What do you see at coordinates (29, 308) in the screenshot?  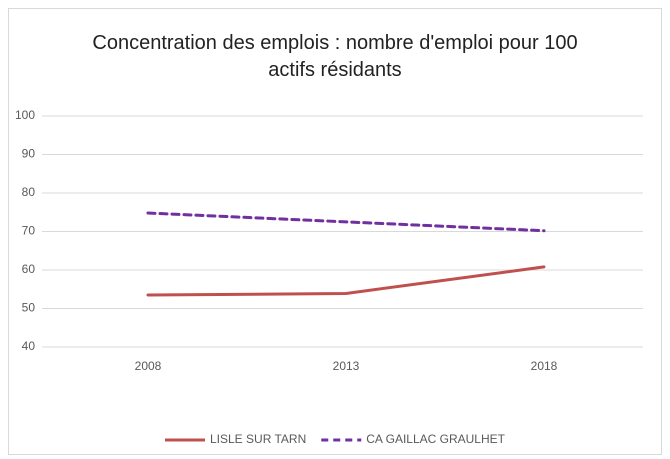 I see `y-tick-label: 50` at bounding box center [29, 308].